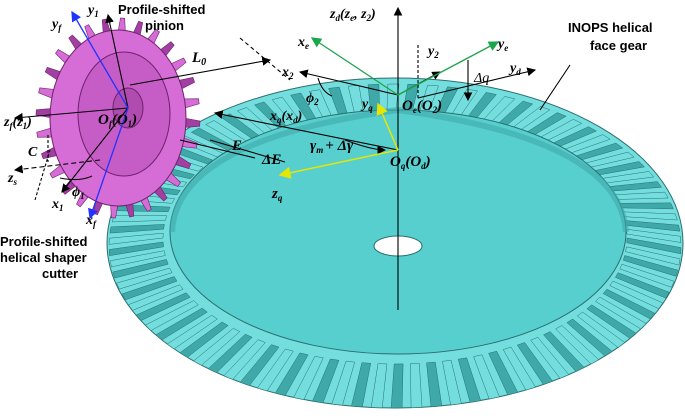 The height and width of the screenshot is (418, 685). Describe the element at coordinates (92, 11) in the screenshot. I see `label-y1: y1` at that location.